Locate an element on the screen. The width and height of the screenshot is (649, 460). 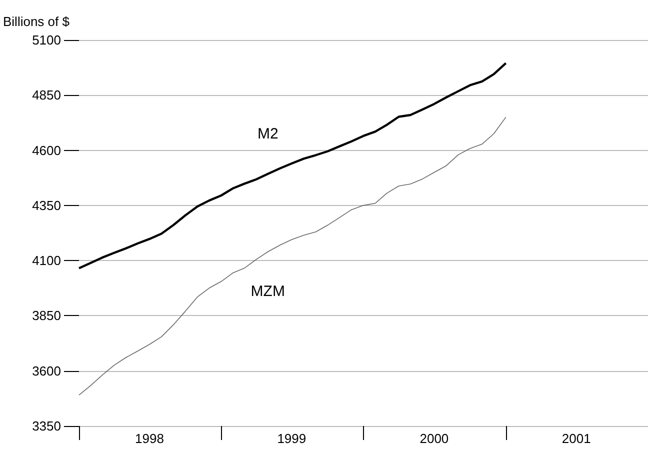
y-tick-label: 3600 is located at coordinates (46, 370).